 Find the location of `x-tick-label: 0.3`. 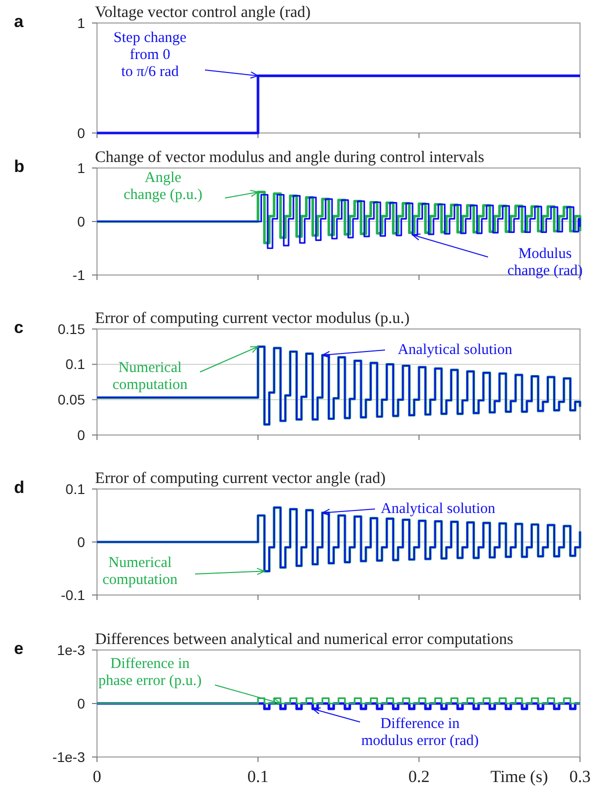

x-tick-label: 0.3 is located at coordinates (580, 776).